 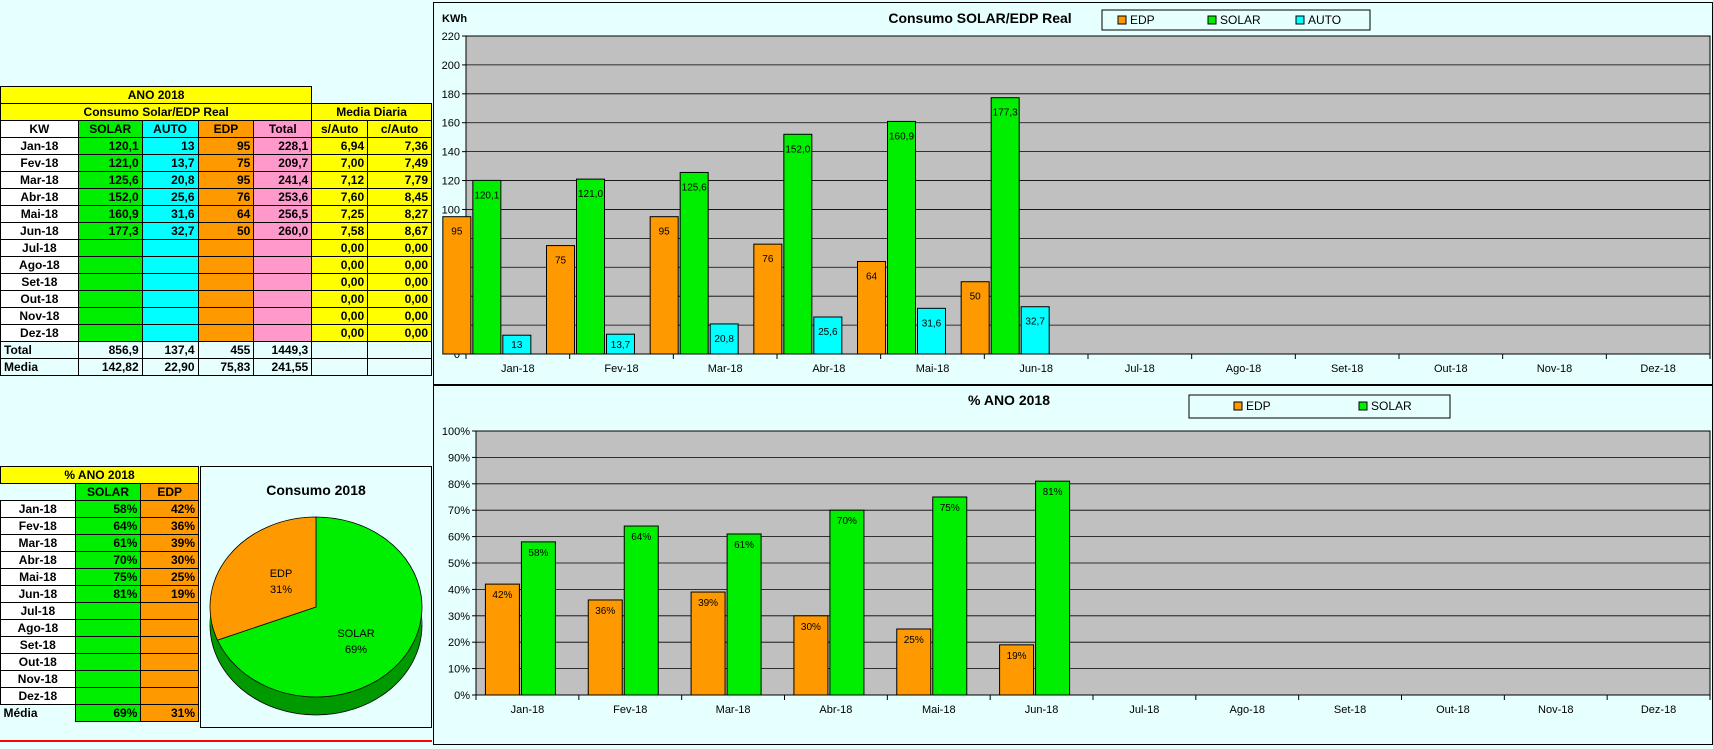 What do you see at coordinates (39, 316) in the screenshot?
I see `month-cell: Nov-18` at bounding box center [39, 316].